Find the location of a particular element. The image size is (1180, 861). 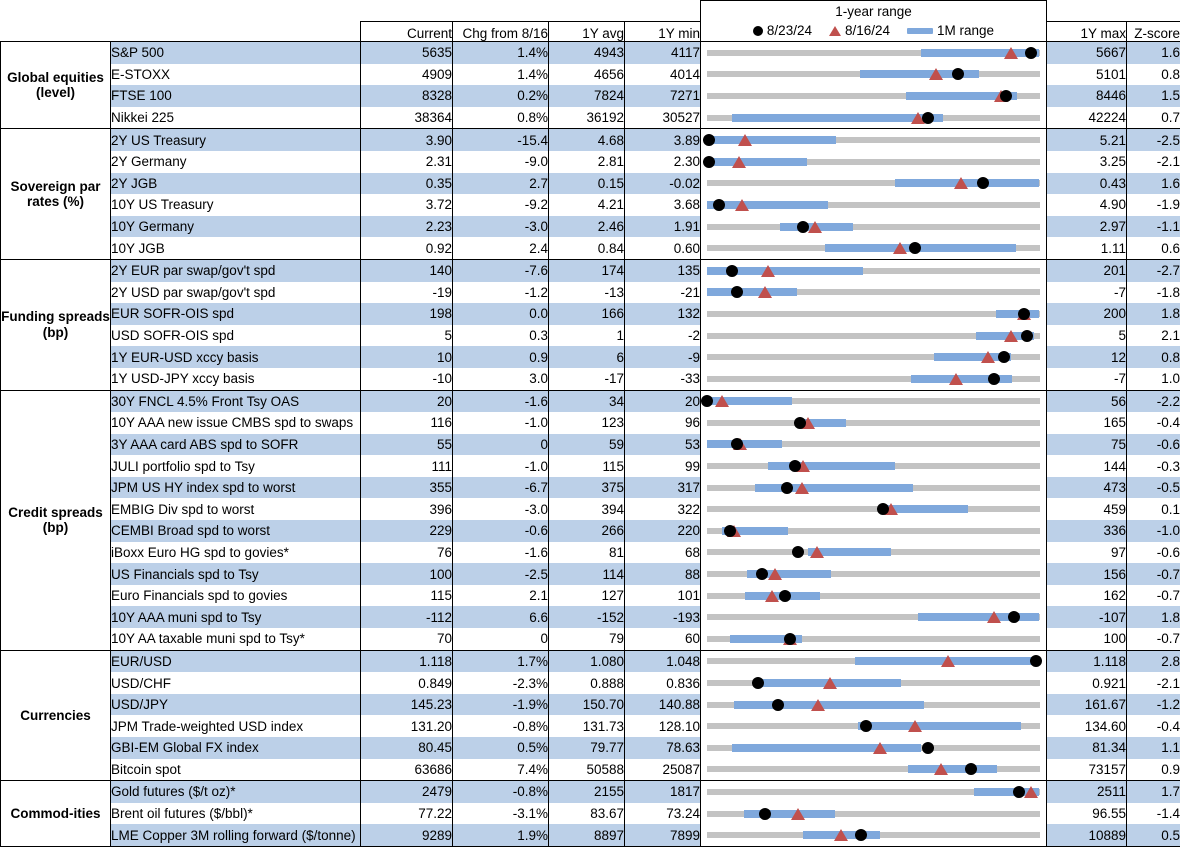

cell-1y-min: 0.836 is located at coordinates (662, 683).